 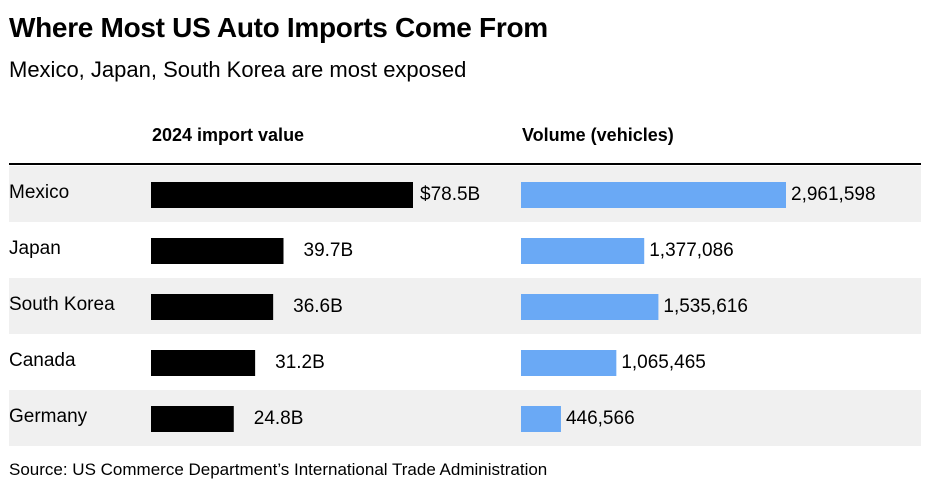 What do you see at coordinates (35, 248) in the screenshot?
I see `category-label: Japan` at bounding box center [35, 248].